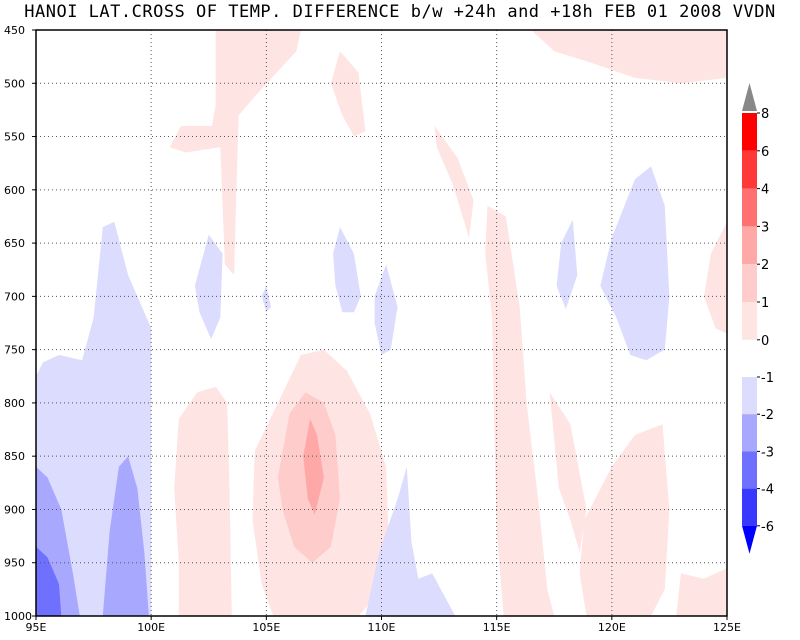  Describe the element at coordinates (14, 350) in the screenshot. I see `y-tick-label: 750` at that location.